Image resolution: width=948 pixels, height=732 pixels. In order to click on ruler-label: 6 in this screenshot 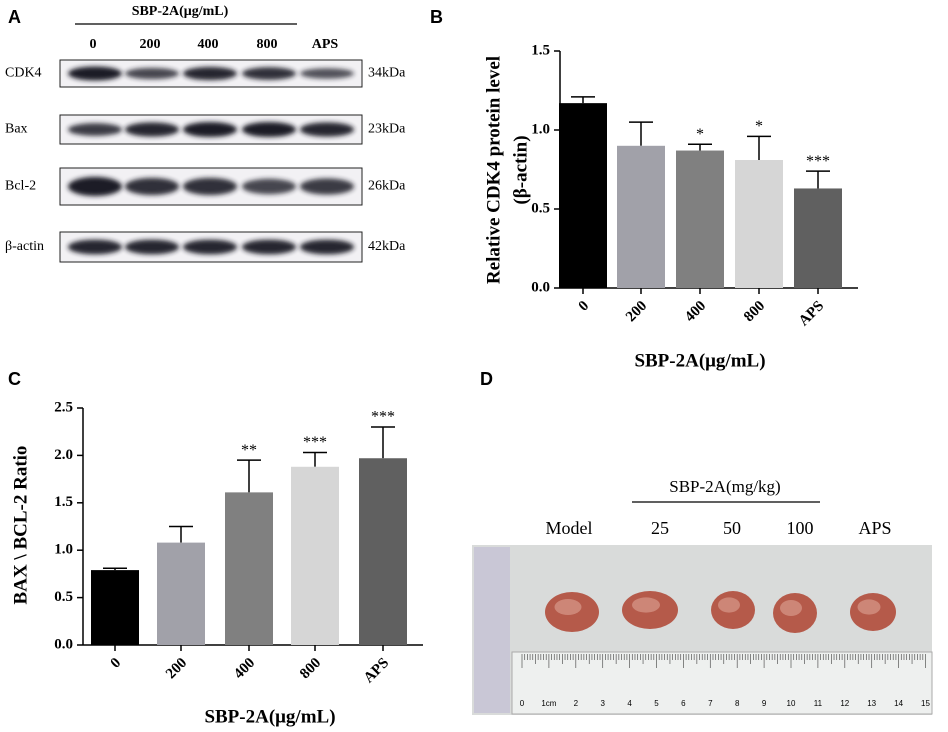, I will do `click(683, 703)`.